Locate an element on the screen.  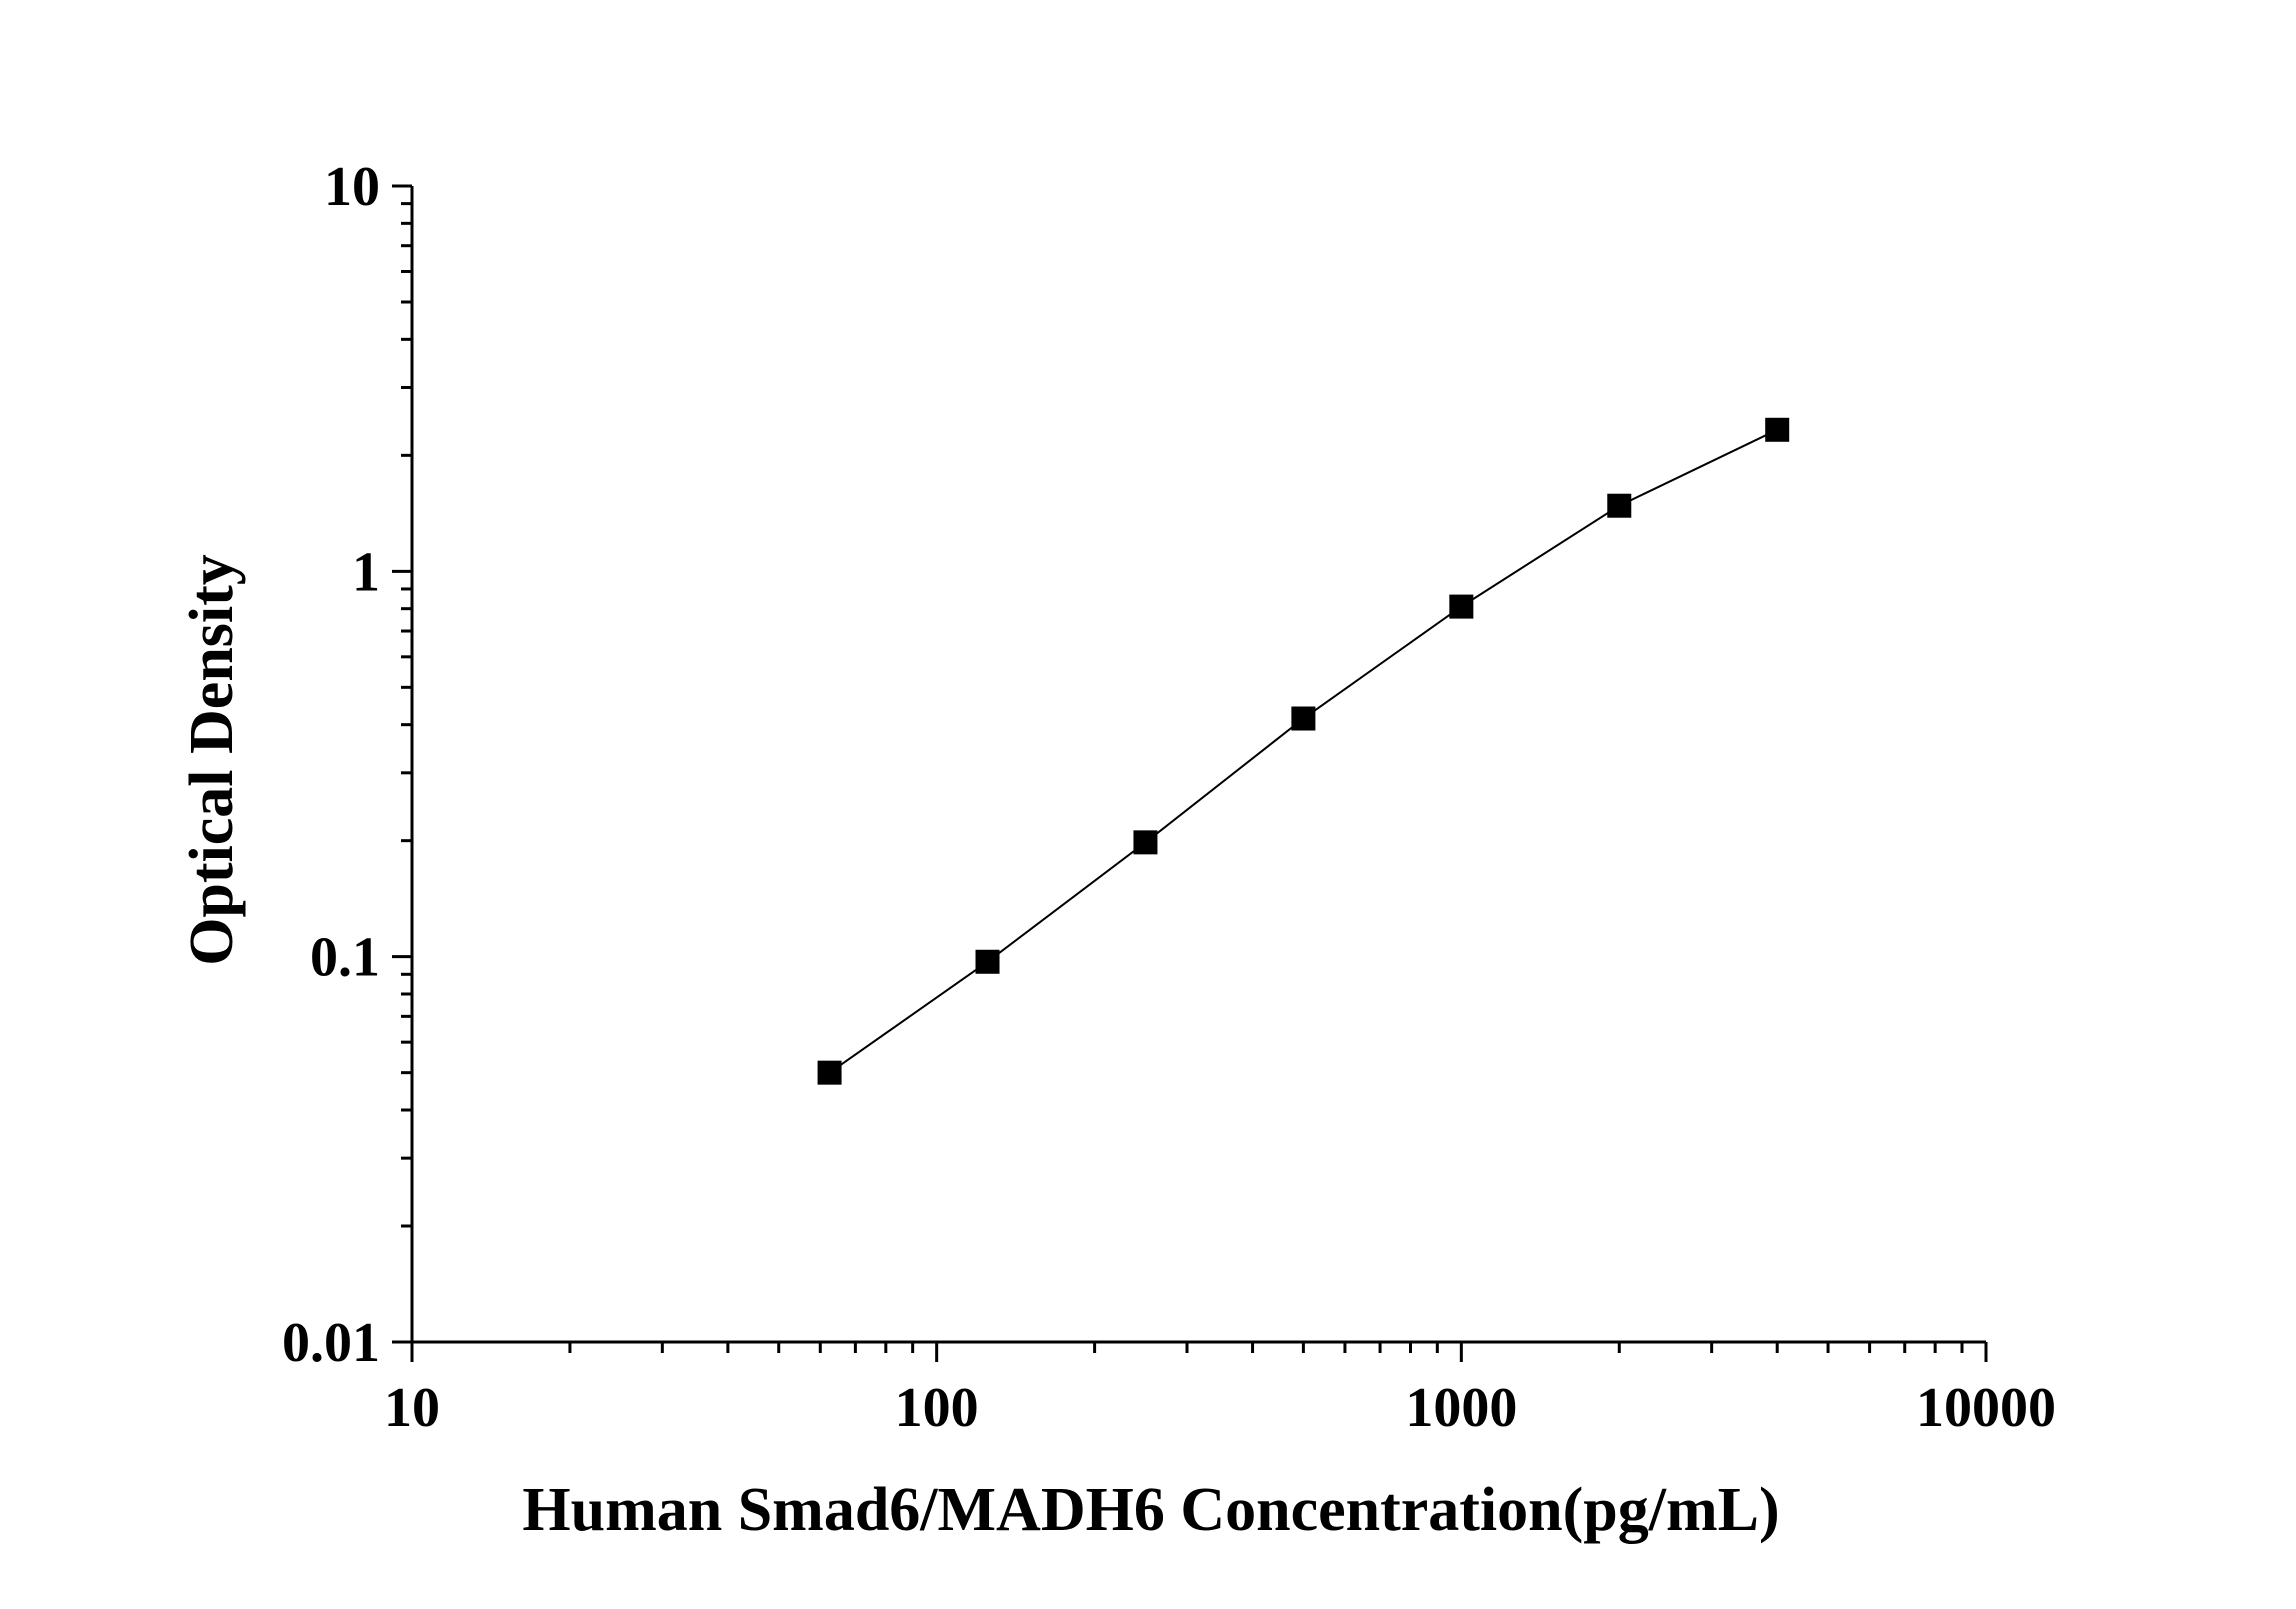
x-tick-label: 10000 is located at coordinates (1986, 1408).